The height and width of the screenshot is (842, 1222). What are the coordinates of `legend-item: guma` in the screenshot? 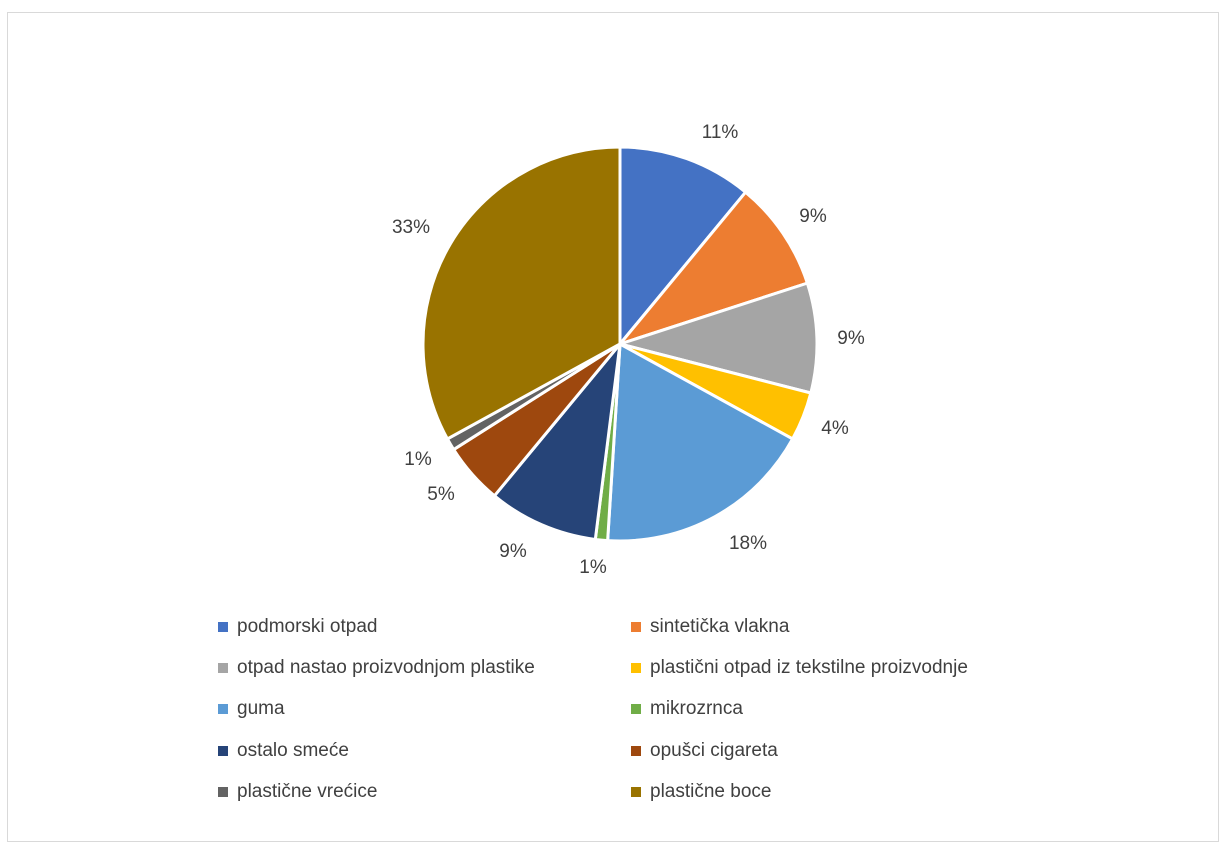 It's located at (251, 709).